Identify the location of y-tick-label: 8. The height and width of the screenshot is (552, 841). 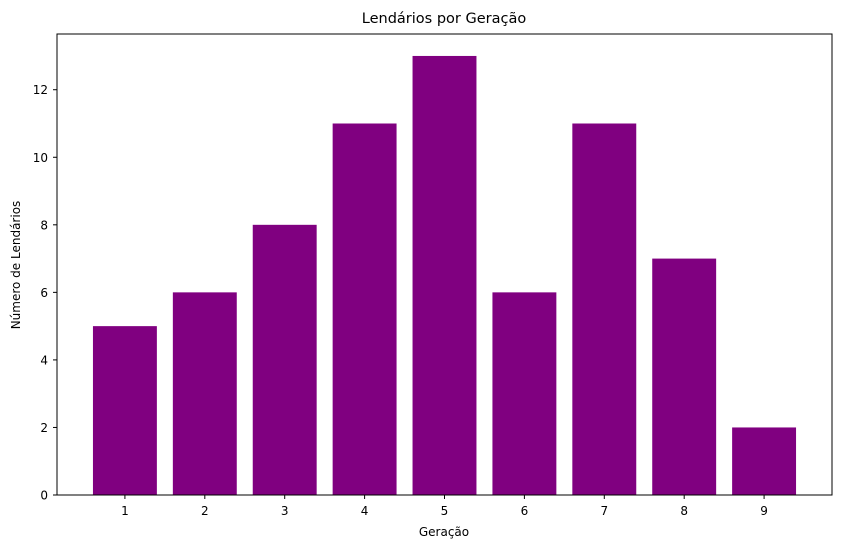
(44, 225).